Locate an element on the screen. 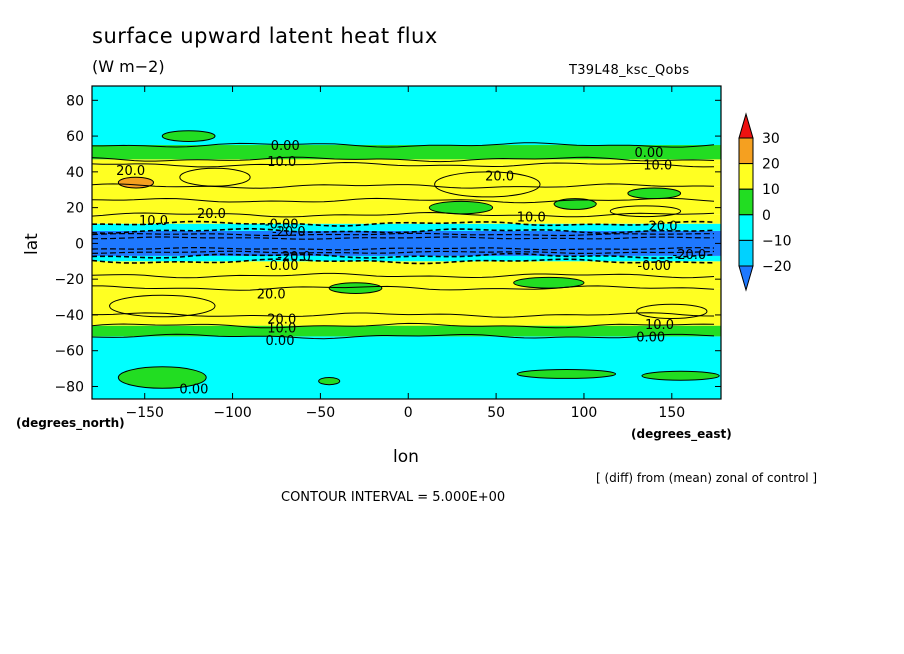 This screenshot has height=654, width=904. x-tick-label: −50 is located at coordinates (321, 413).